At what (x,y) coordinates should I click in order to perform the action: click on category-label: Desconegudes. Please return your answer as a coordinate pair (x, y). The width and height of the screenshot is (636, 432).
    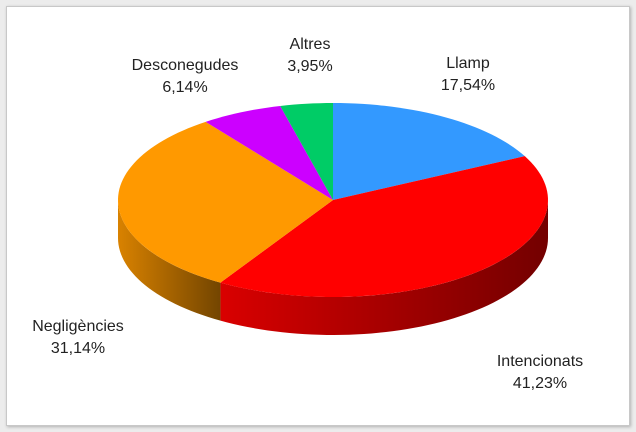
    Looking at the image, I should click on (185, 65).